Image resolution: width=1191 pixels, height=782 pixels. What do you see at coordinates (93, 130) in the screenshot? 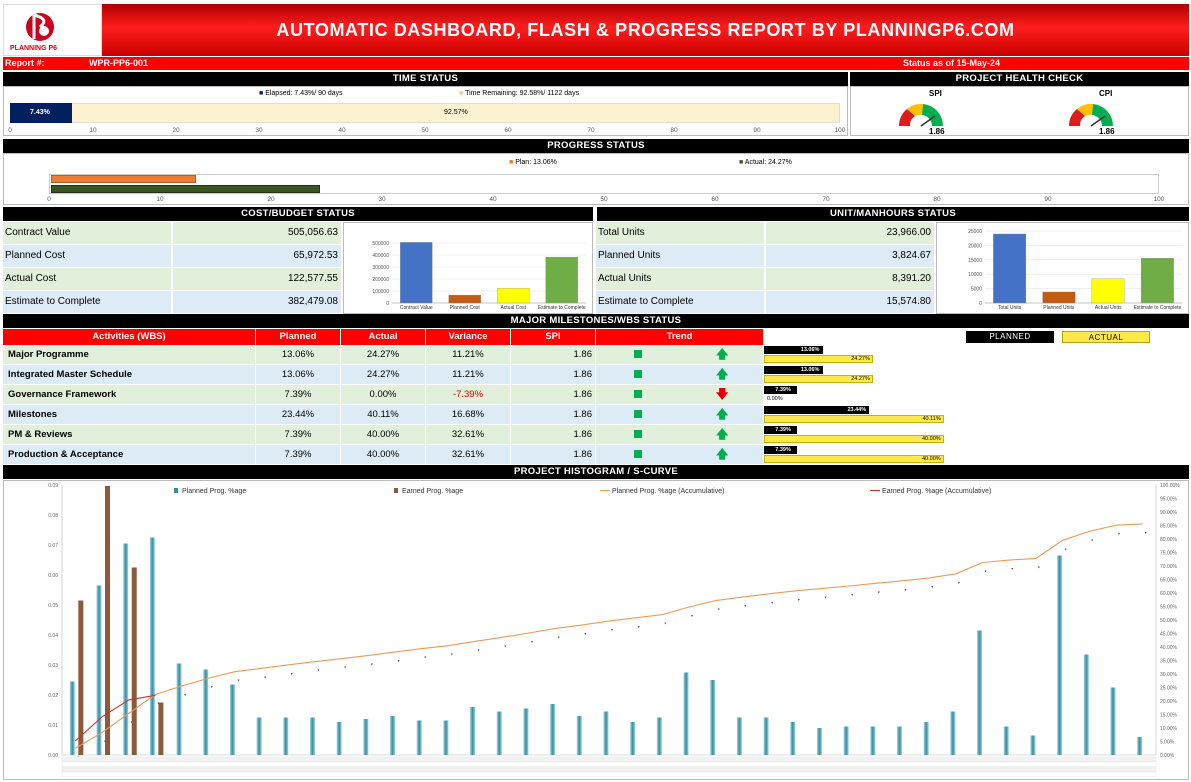
I see `time-axis-tick: 10` at bounding box center [93, 130].